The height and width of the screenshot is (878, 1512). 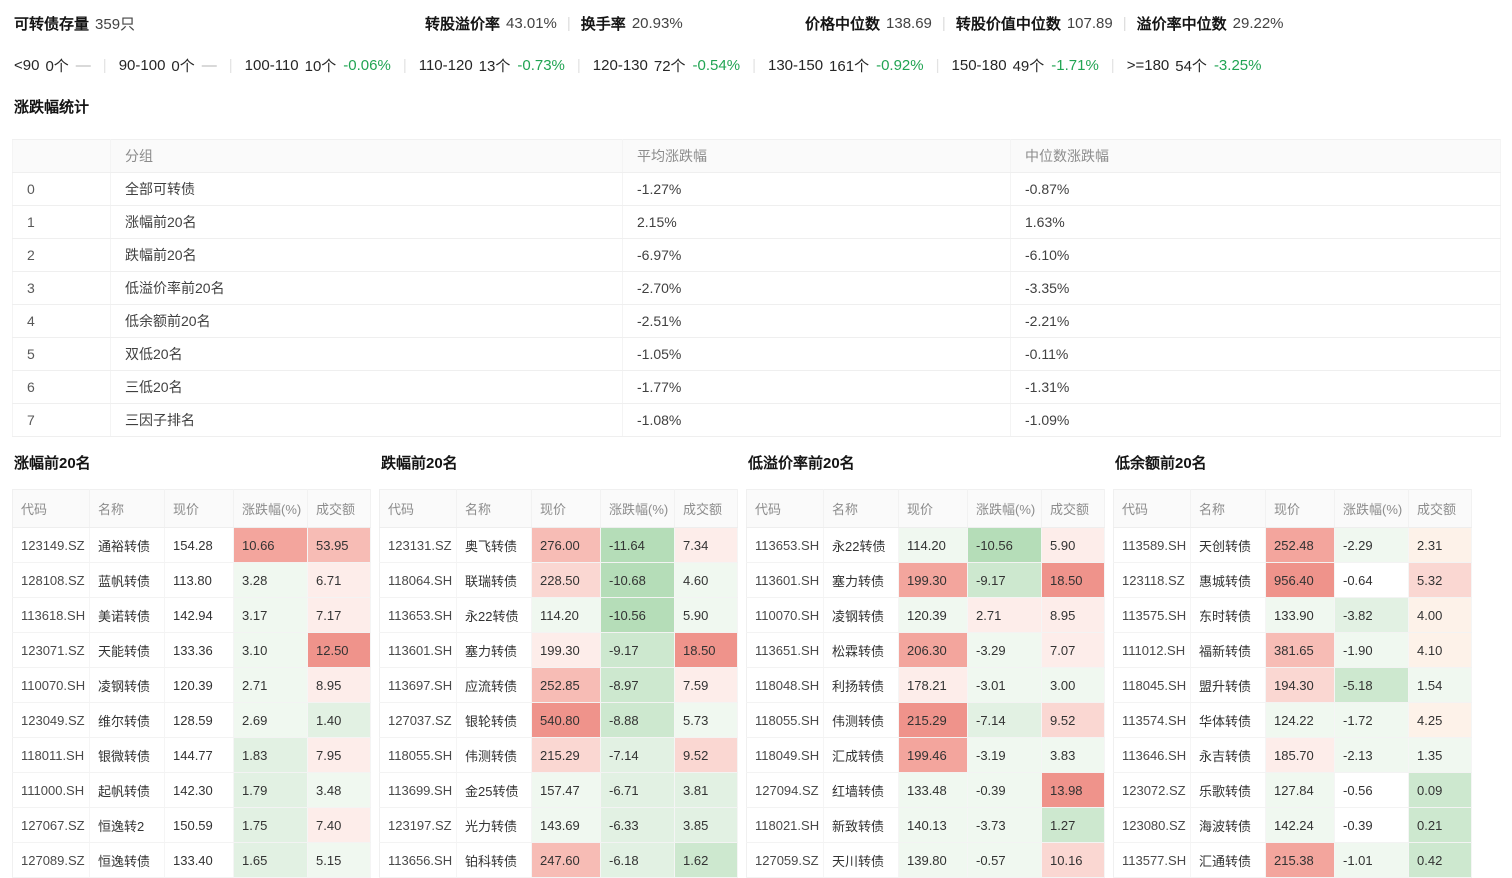 What do you see at coordinates (1073, 615) in the screenshot?
I see `bond-amount: 8.95` at bounding box center [1073, 615].